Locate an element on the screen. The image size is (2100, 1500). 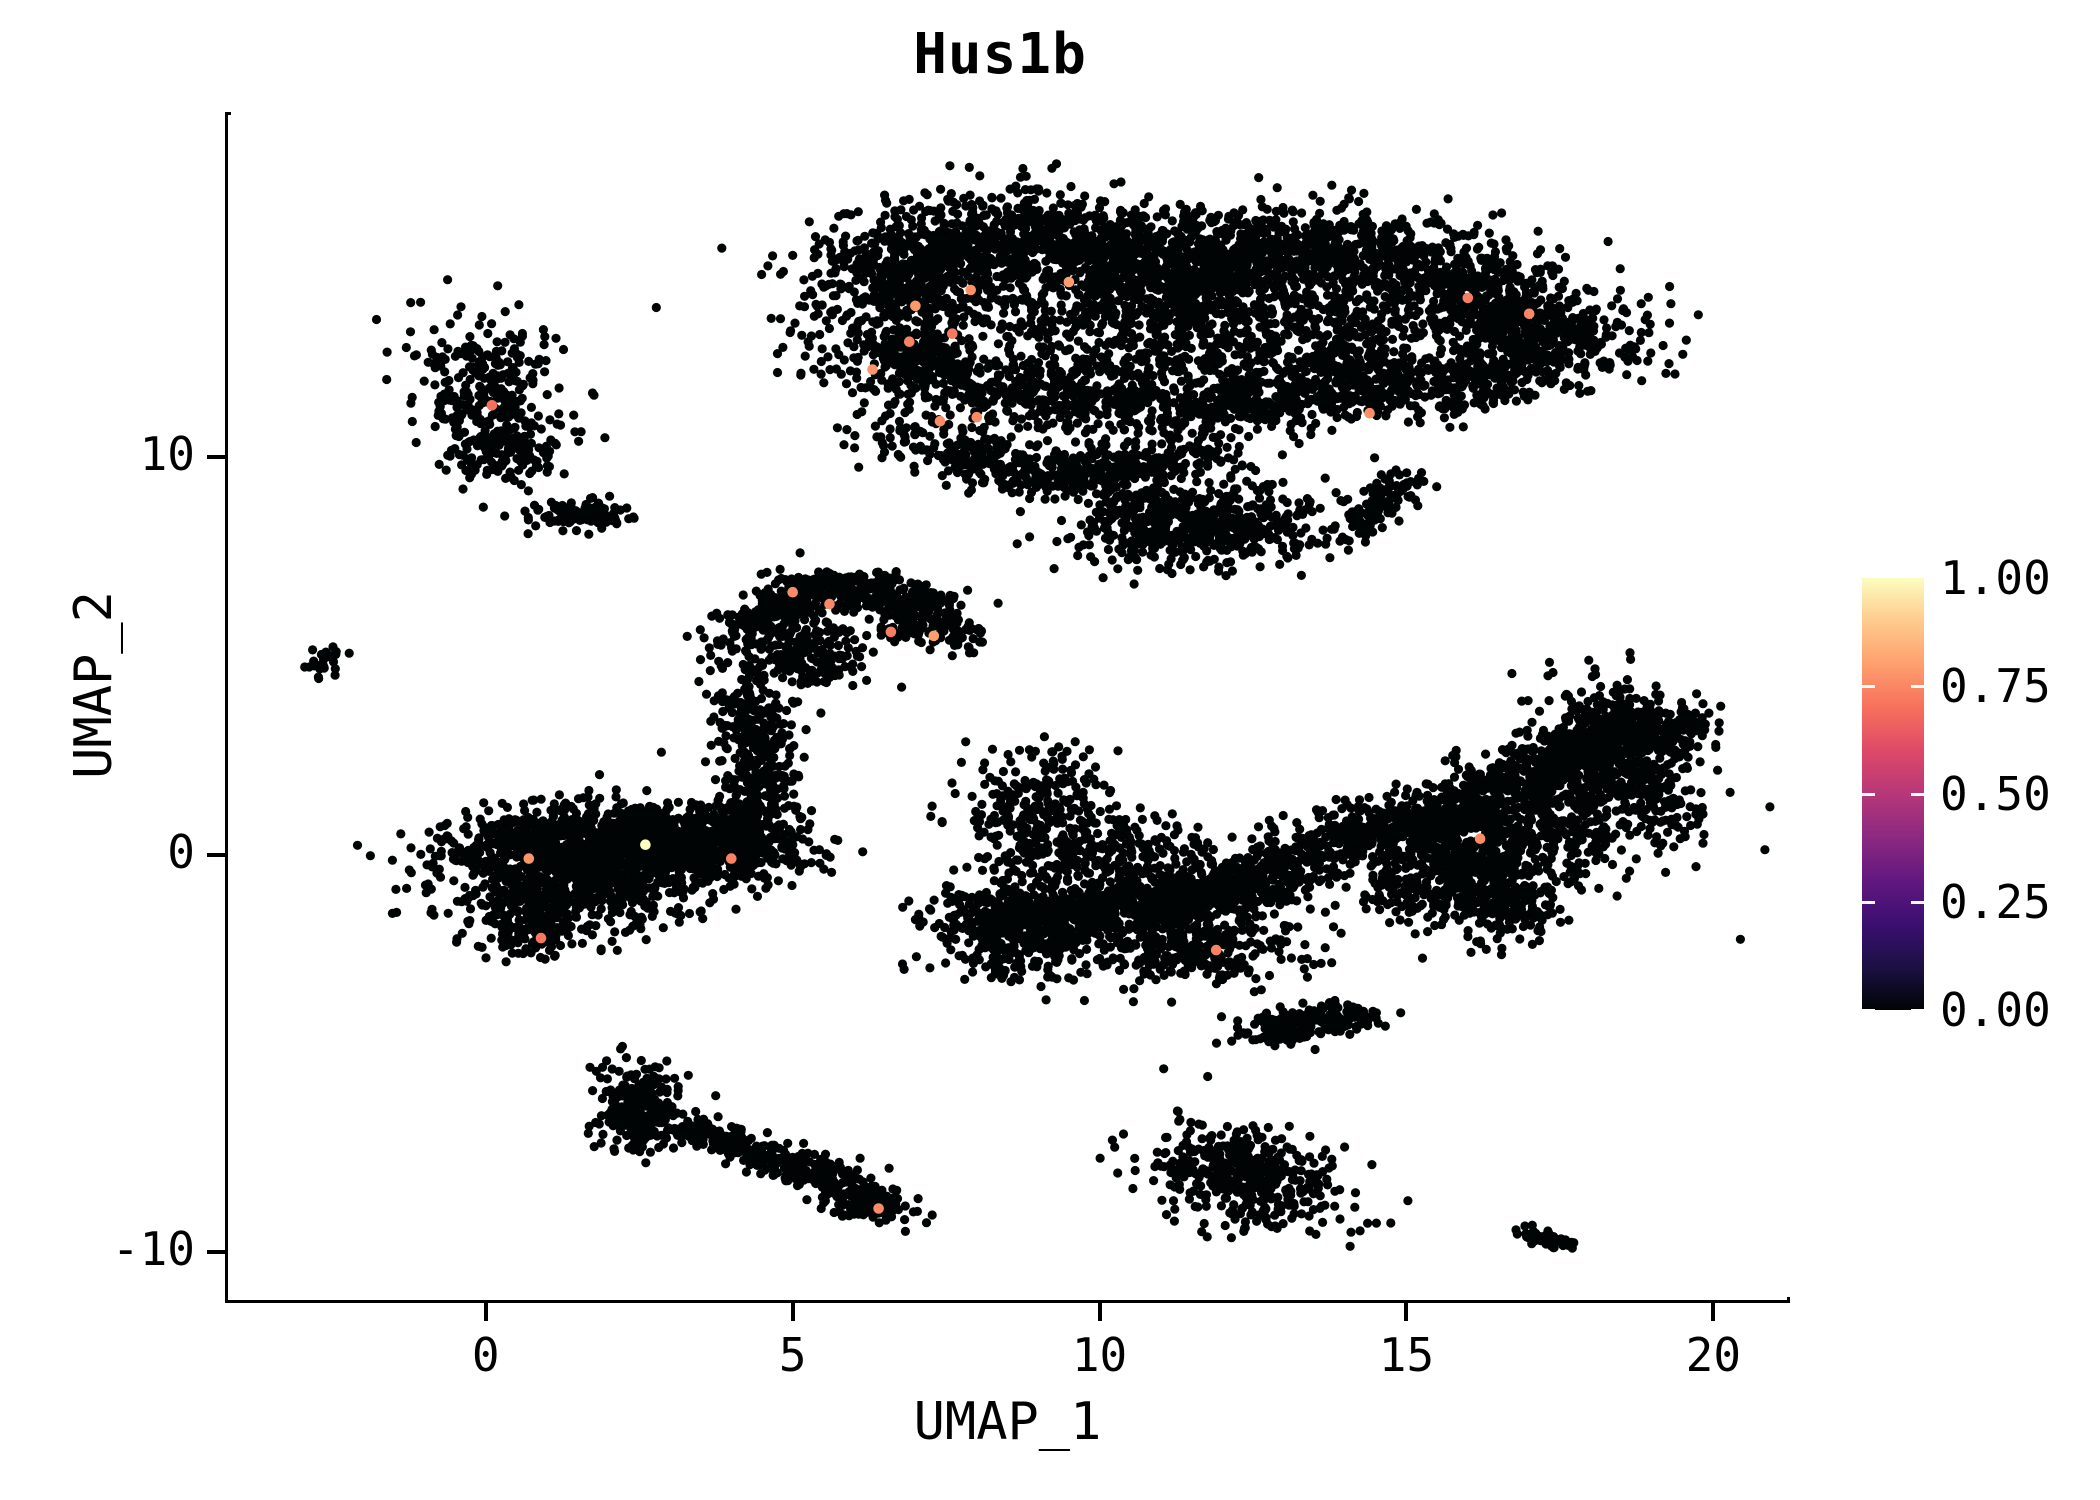
y-tick-label--10: -10 is located at coordinates (153, 1249).